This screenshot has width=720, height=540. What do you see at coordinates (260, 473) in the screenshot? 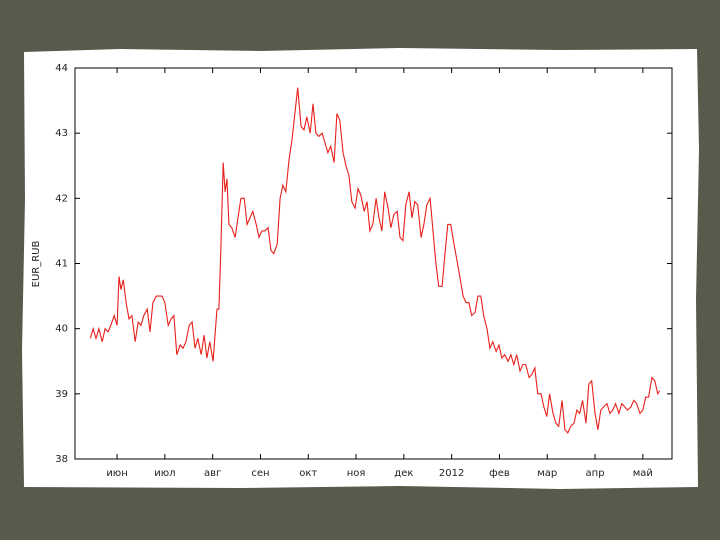
I see `x-tick-label: сен` at bounding box center [260, 473].